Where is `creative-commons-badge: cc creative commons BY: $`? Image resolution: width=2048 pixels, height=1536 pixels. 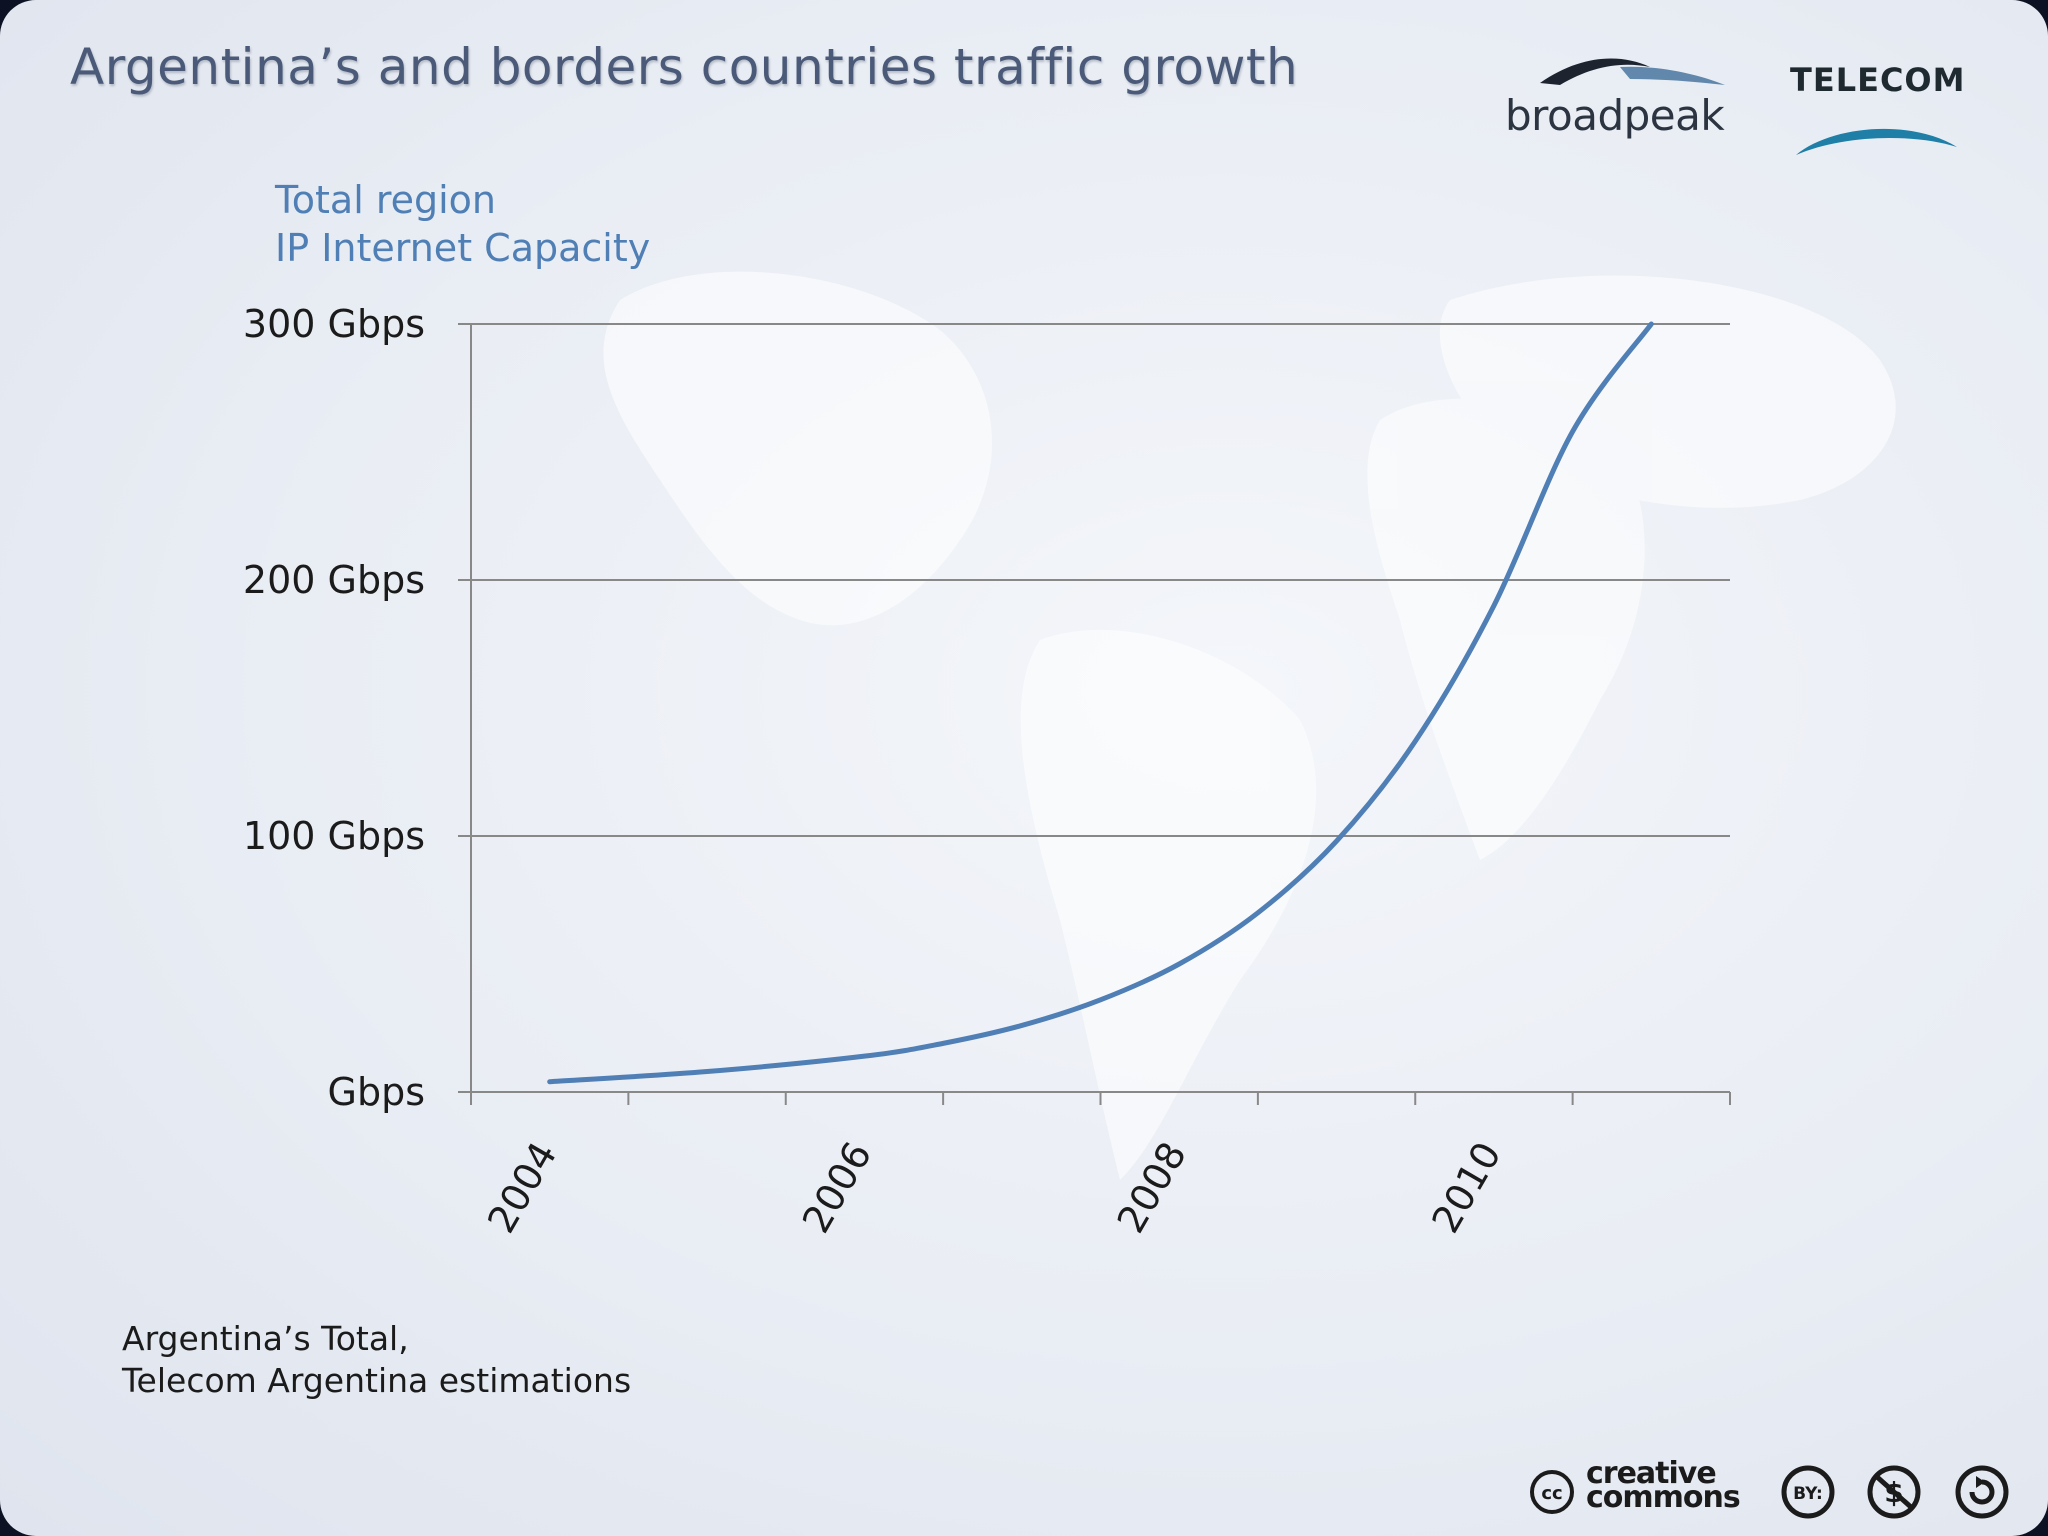 creative-commons-badge: cc creative commons BY: $ is located at coordinates (1778, 1489).